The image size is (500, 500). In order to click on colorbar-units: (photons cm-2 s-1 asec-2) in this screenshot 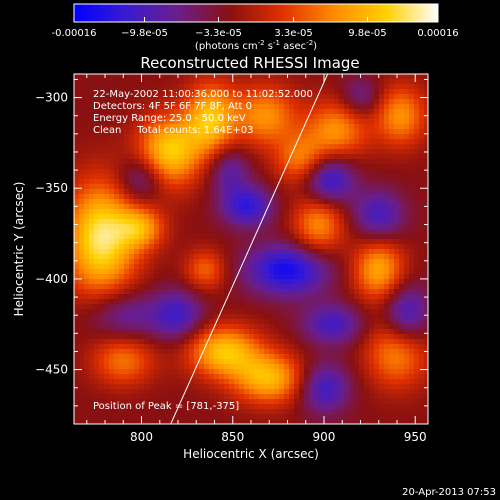, I will do `click(256, 45)`.